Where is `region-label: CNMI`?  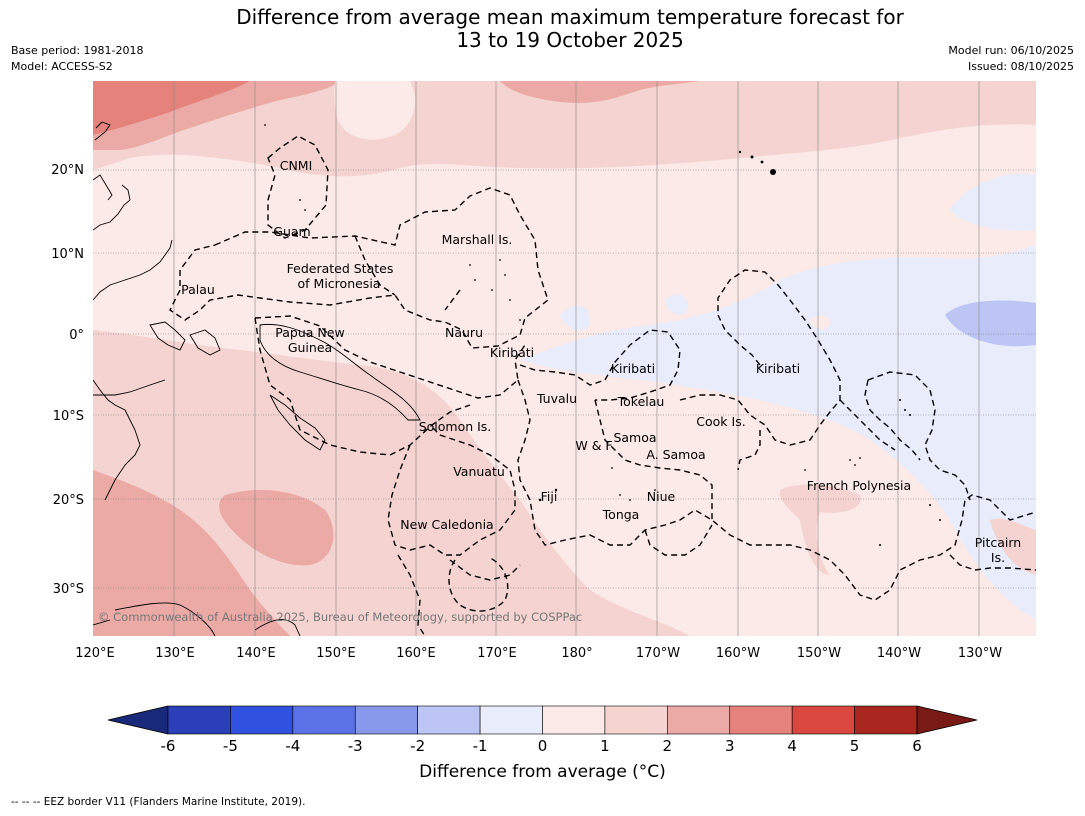
region-label: CNMI is located at coordinates (296, 165).